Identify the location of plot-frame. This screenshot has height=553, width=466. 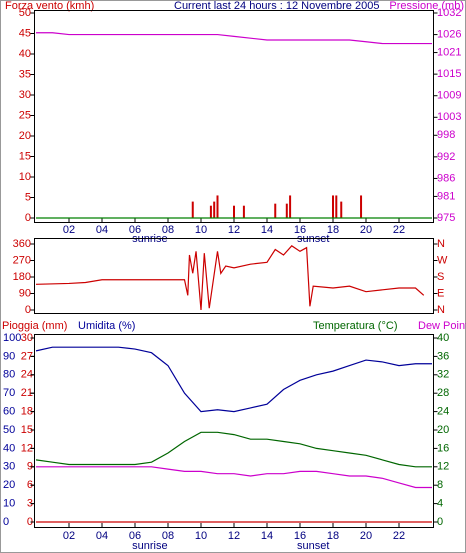
(234, 276).